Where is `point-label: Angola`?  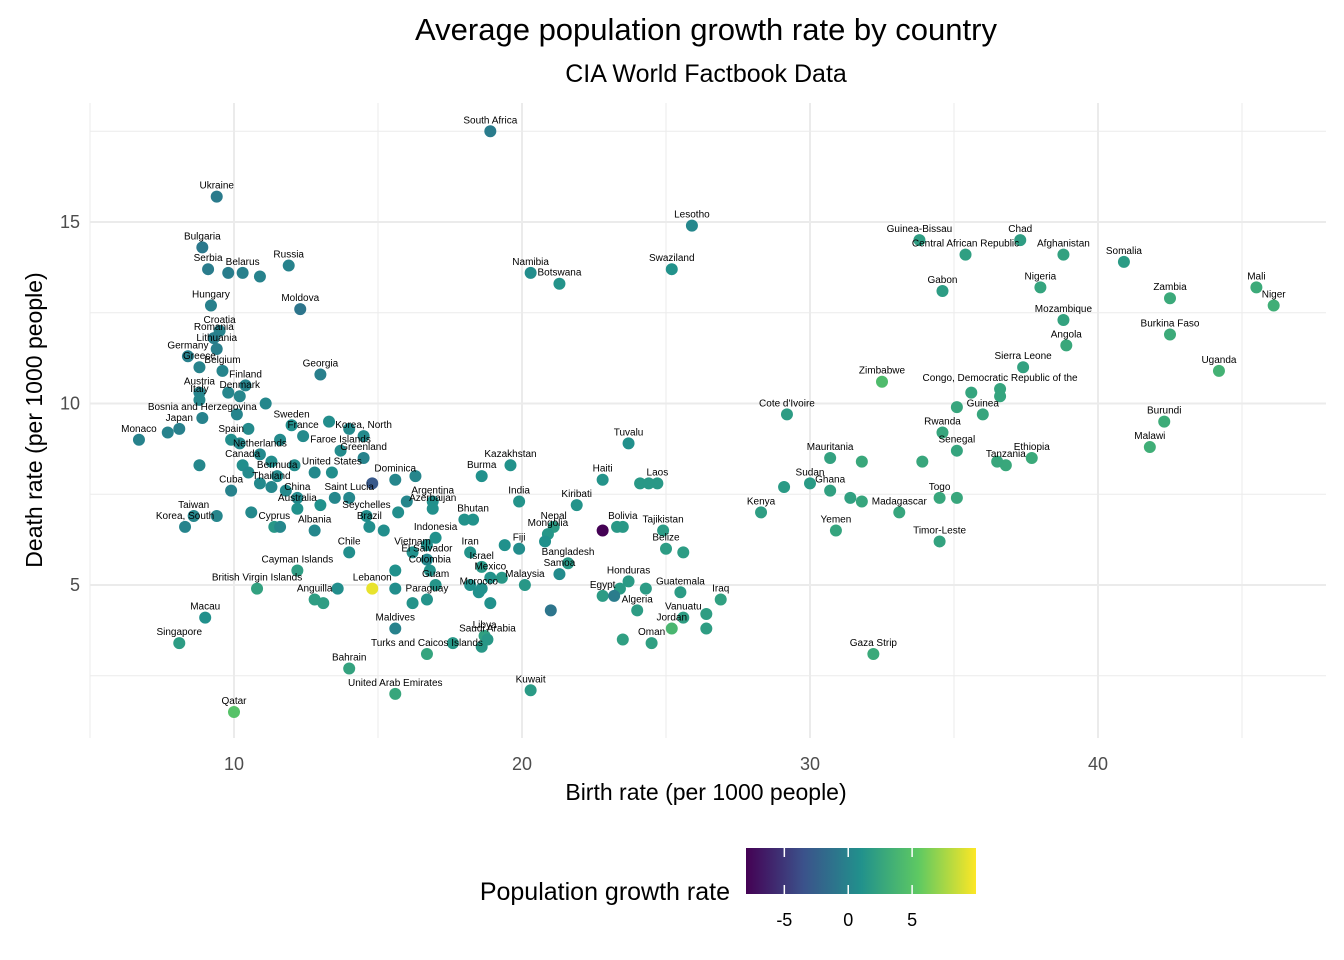
point-label: Angola is located at coordinates (1067, 334).